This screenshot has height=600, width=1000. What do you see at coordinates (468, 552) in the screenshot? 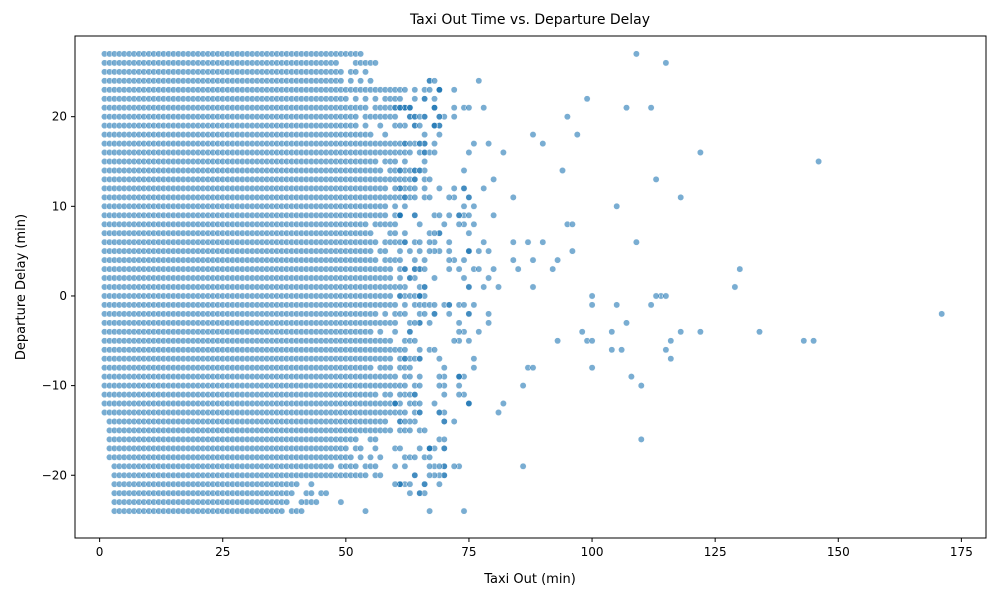
I see `x-tick-label: 75` at bounding box center [468, 552].